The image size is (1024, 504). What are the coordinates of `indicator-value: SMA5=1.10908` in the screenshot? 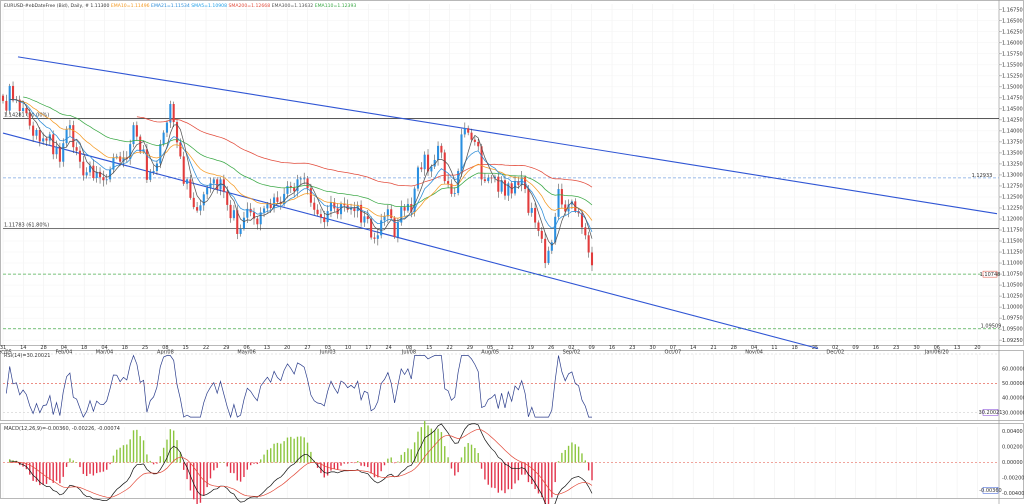 It's located at (209, 6).